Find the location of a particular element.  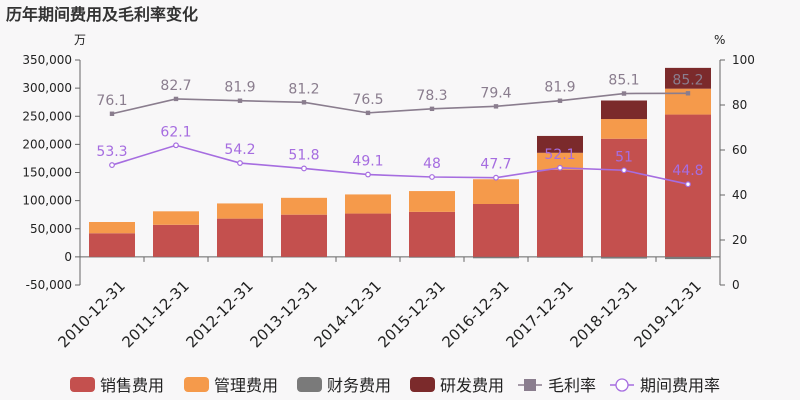

data-label-期间费用率: 51 is located at coordinates (624, 157).